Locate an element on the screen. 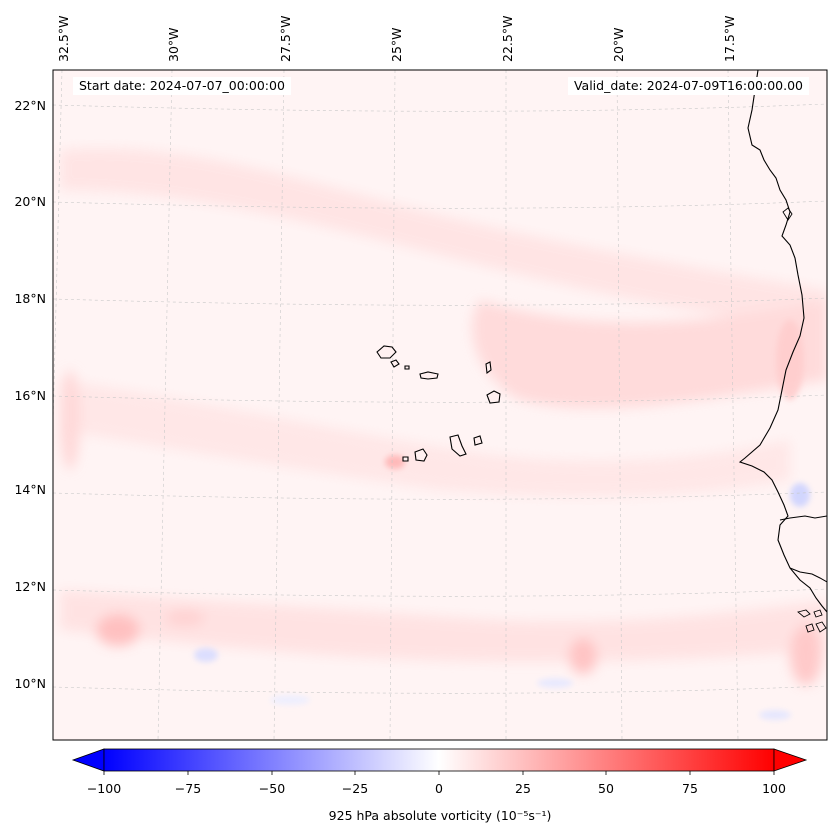 The height and width of the screenshot is (839, 837). colorbar is located at coordinates (439, 761).